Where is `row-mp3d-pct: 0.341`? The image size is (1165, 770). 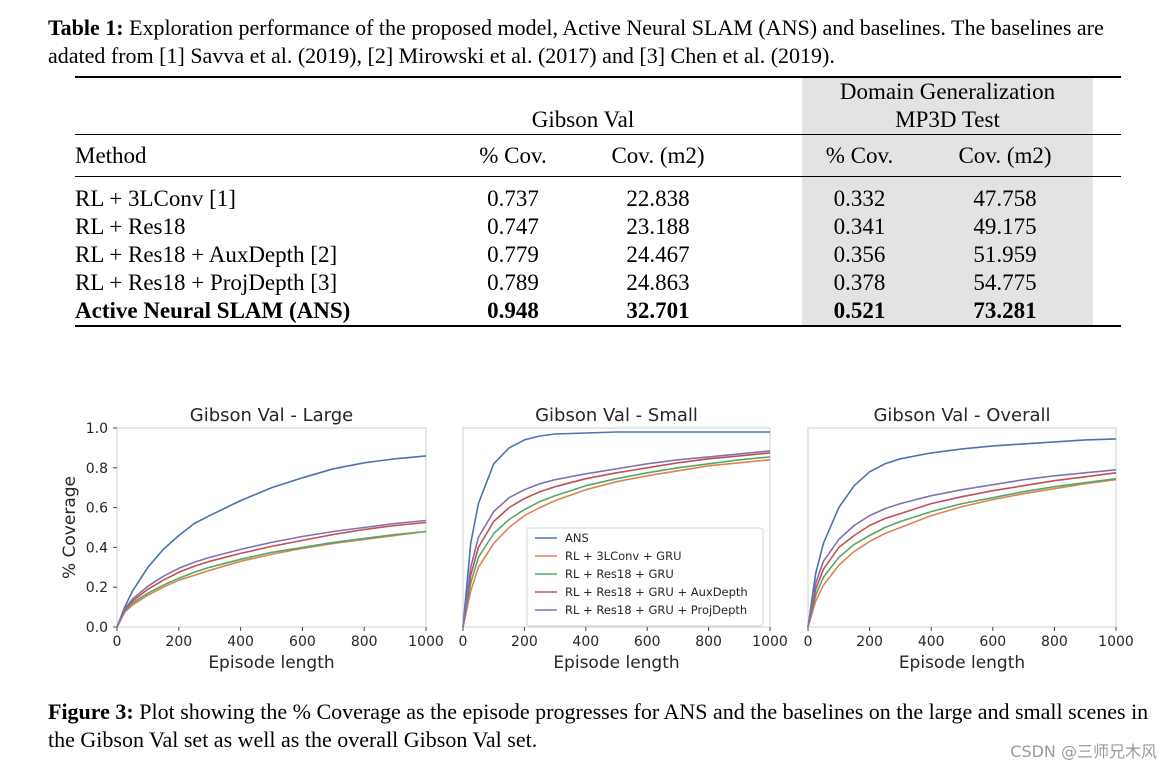 row-mp3d-pct: 0.341 is located at coordinates (859, 226).